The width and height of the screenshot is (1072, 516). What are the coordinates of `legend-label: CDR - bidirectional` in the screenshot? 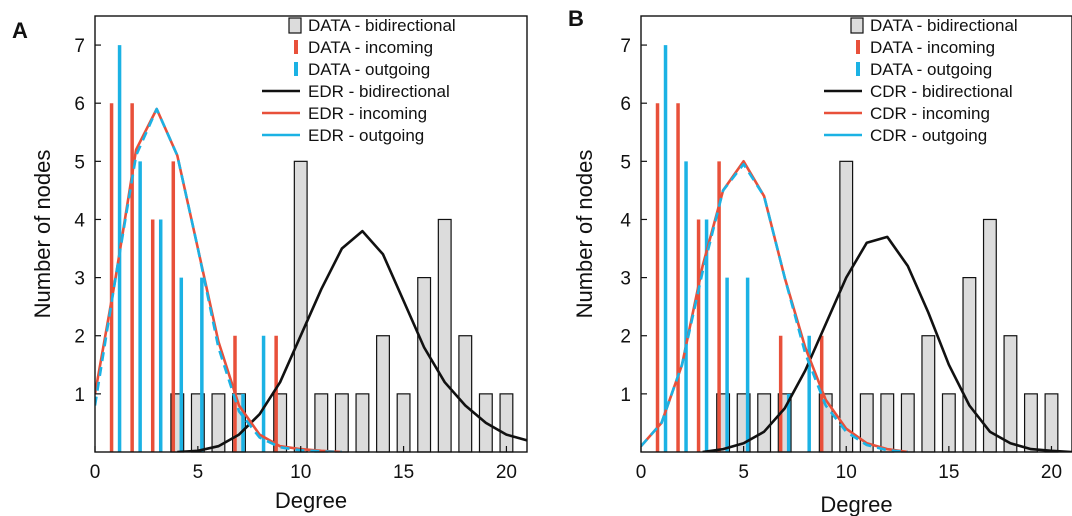 It's located at (941, 91).